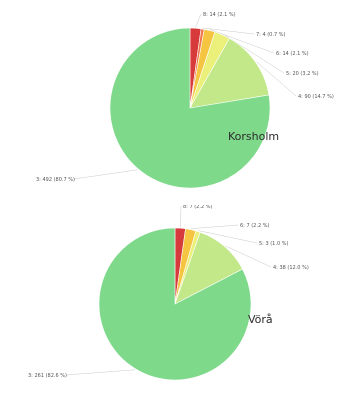 The height and width of the screenshot is (414, 338). I want to click on slice-label-8: 8: 7 (2.2 %), so click(197, 207).